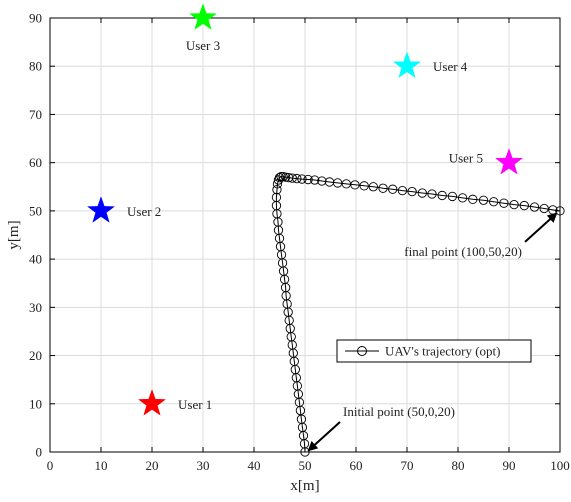 Image resolution: width=571 pixels, height=502 pixels. Describe the element at coordinates (35, 210) in the screenshot. I see `y-tick-label: 50` at that location.